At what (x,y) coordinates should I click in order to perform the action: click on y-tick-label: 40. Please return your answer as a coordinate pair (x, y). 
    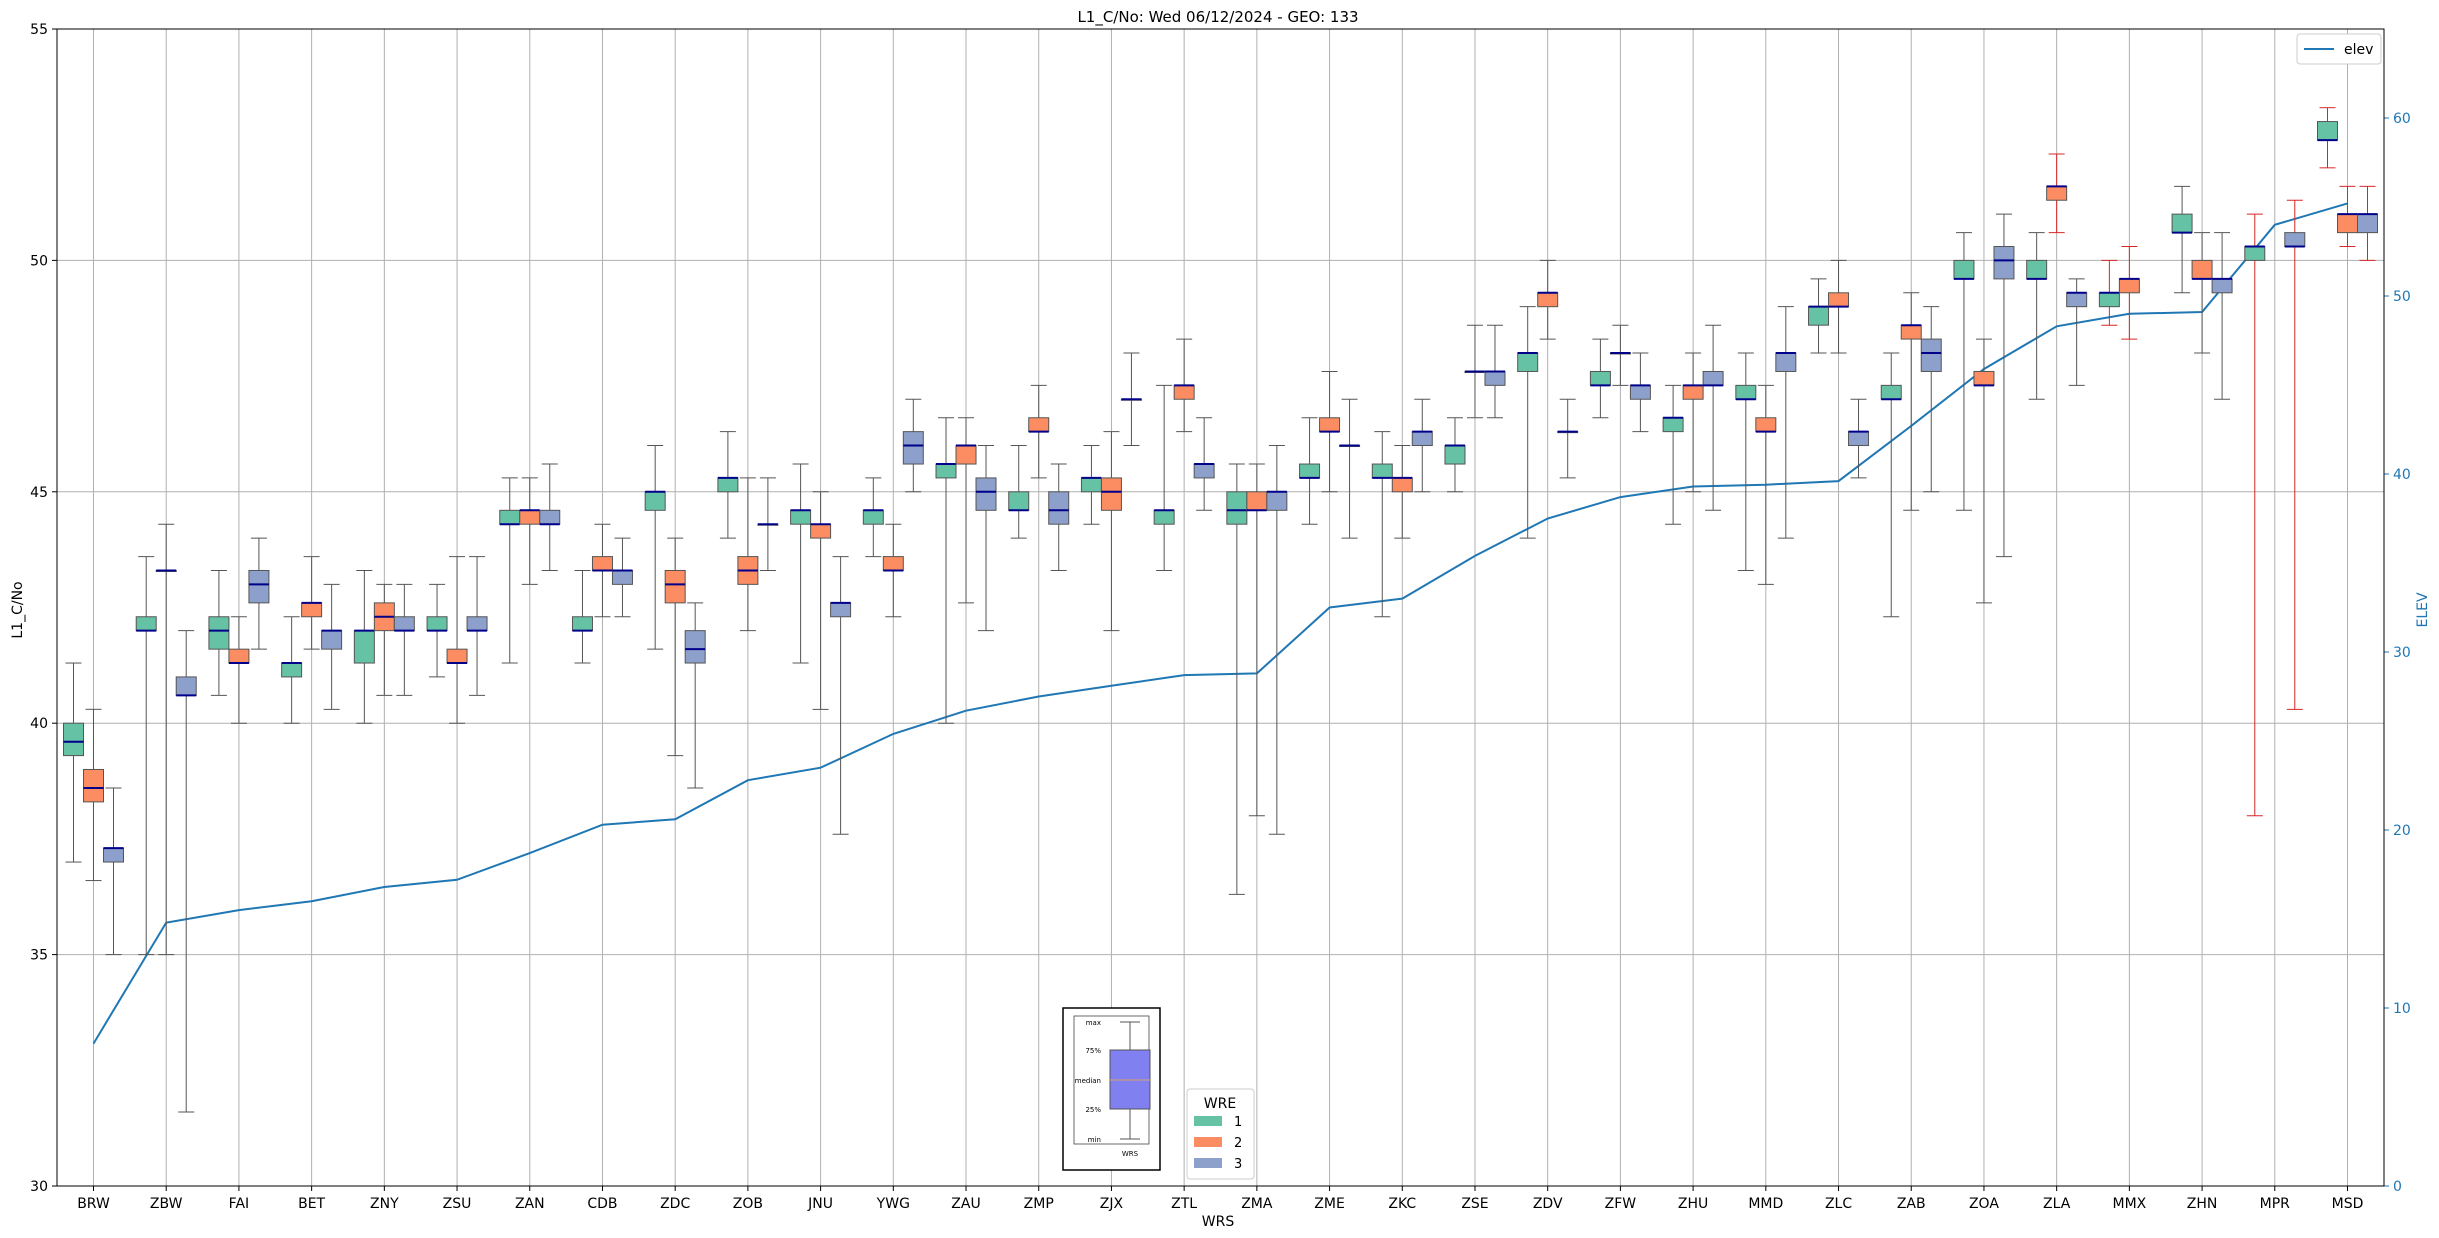
    Looking at the image, I should click on (39, 724).